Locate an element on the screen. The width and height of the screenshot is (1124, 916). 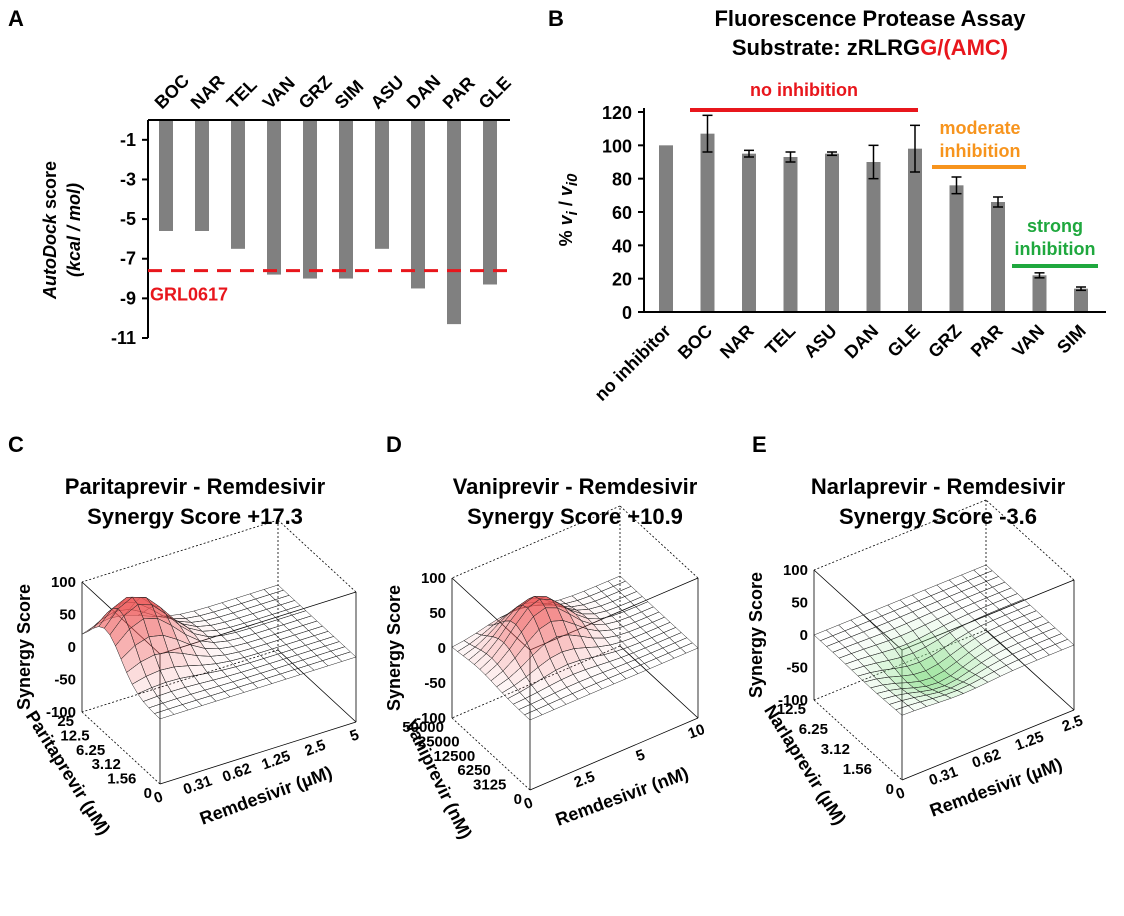
panel-b-y-label-i: i is located at coordinates (572, 212).